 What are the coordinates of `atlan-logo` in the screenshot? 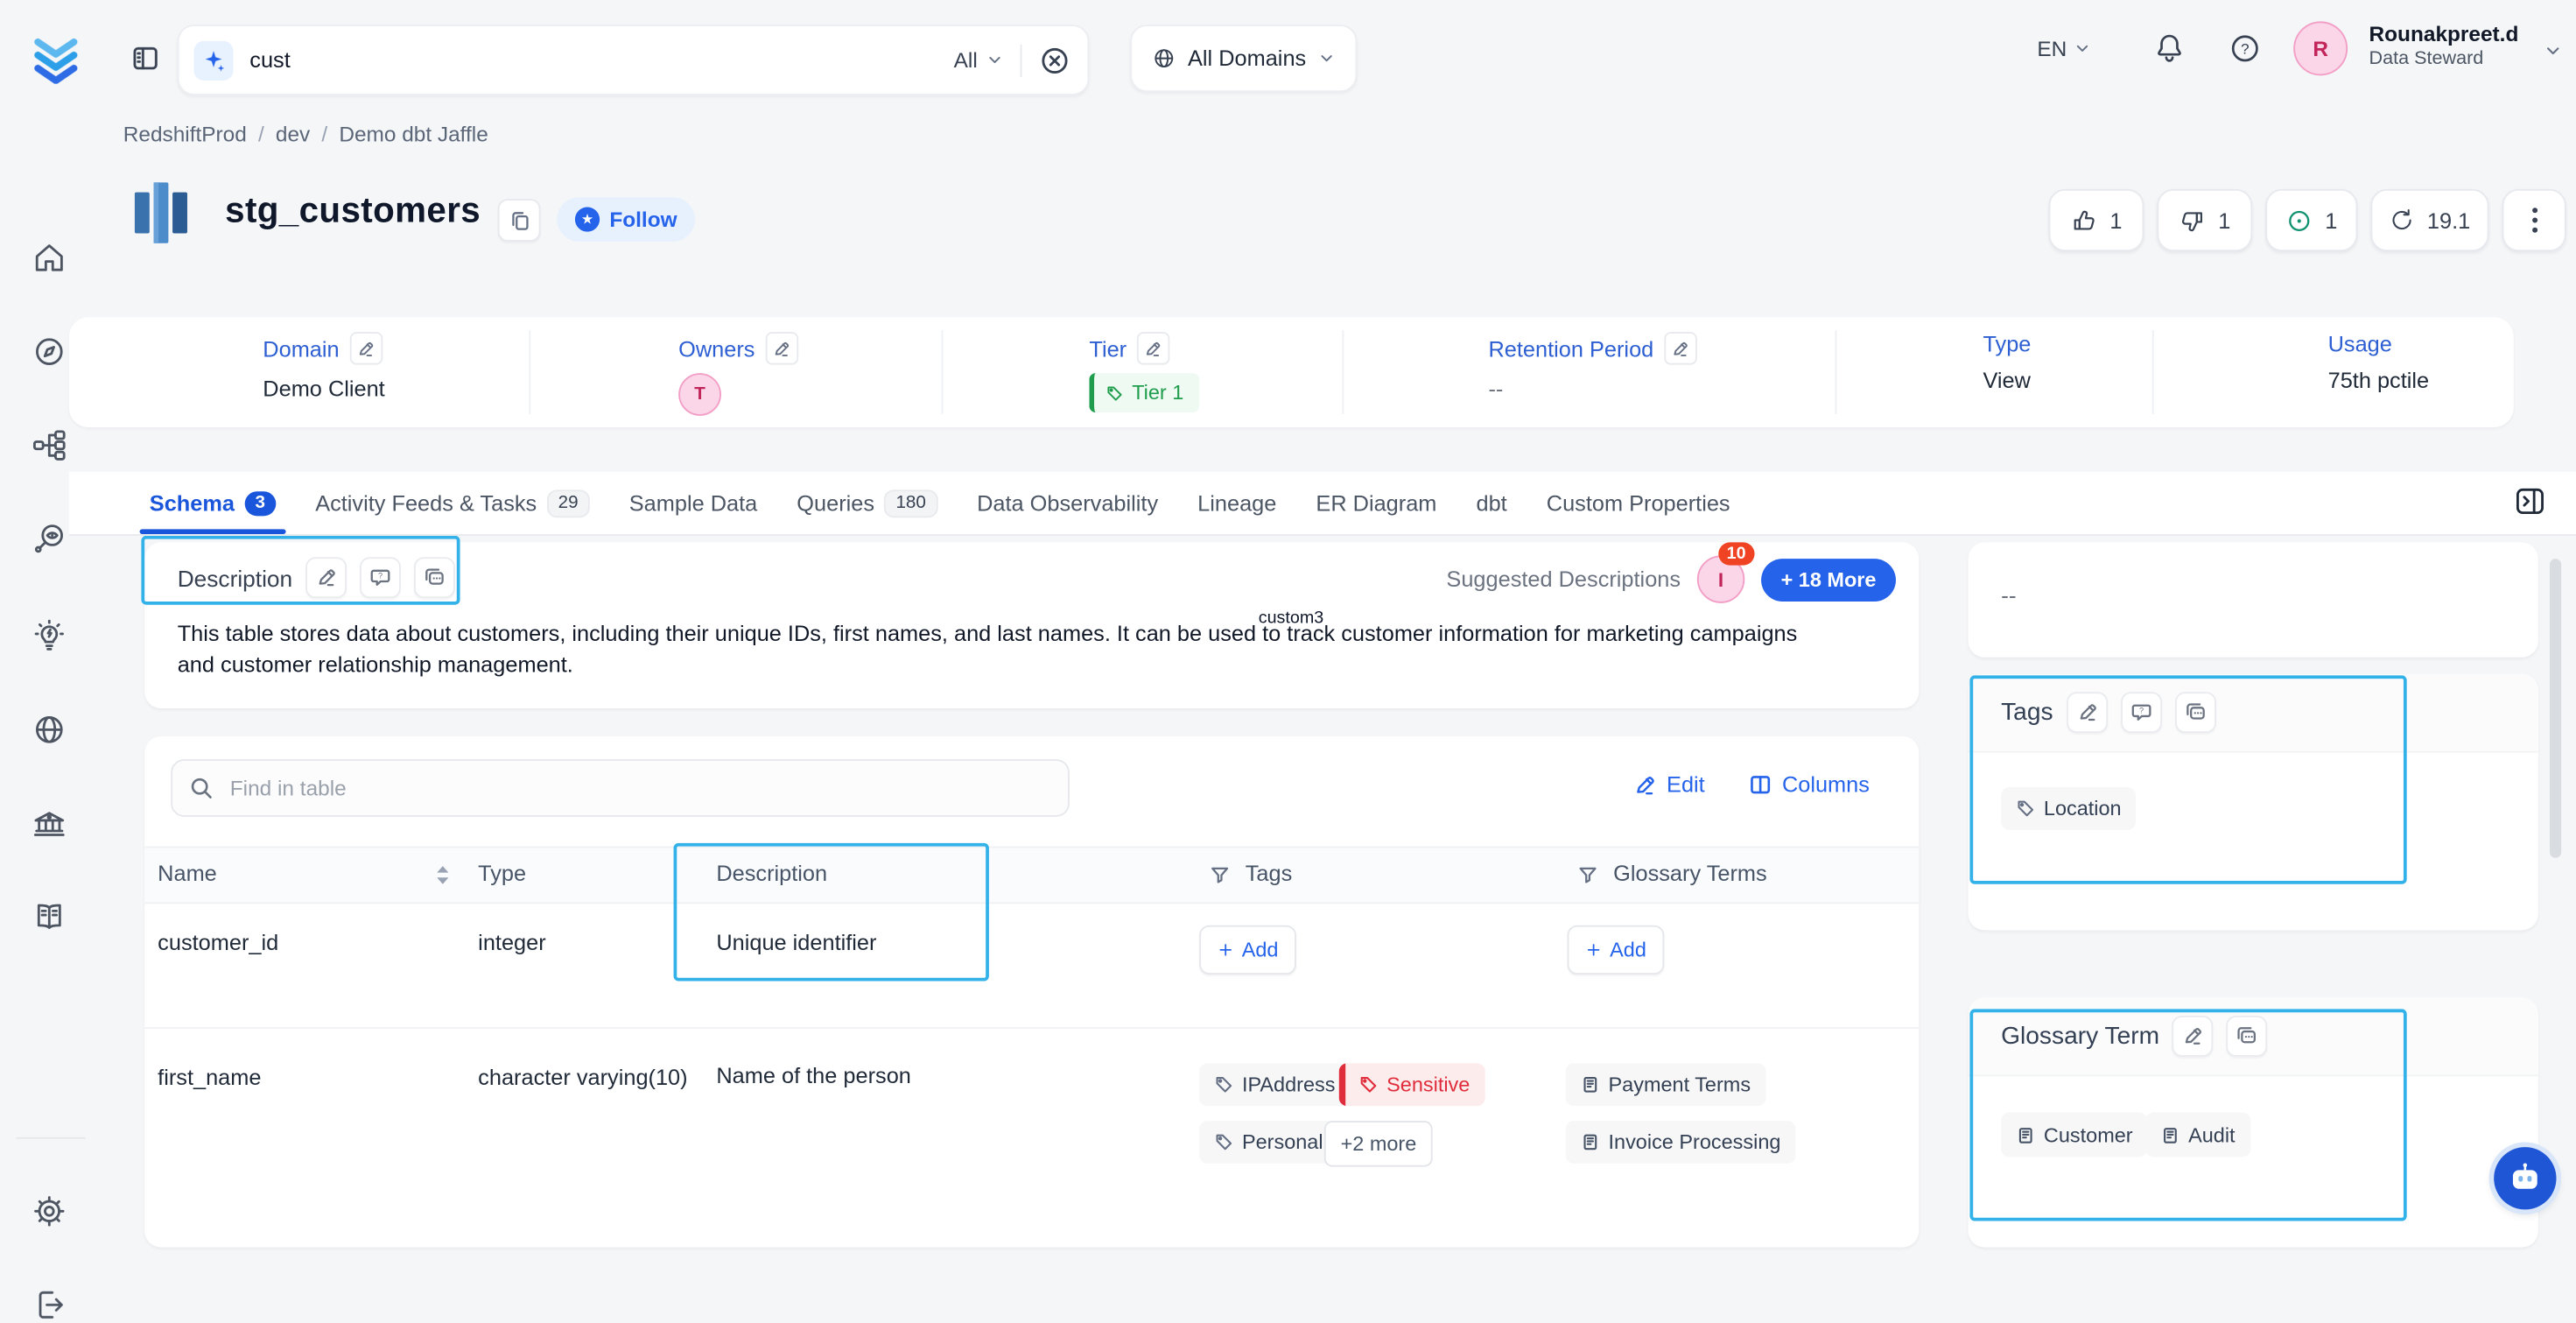 It's located at (56, 58).